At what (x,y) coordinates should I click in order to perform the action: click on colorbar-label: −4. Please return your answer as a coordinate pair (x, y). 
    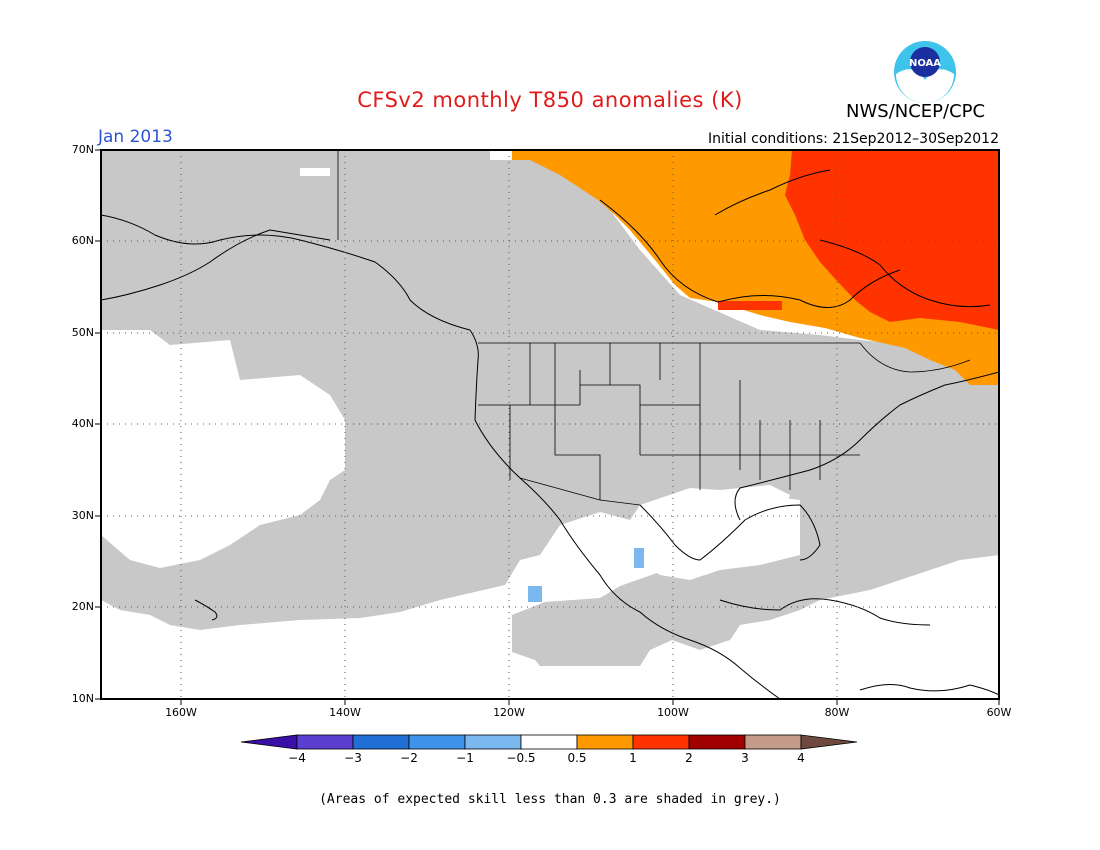
    Looking at the image, I should click on (297, 758).